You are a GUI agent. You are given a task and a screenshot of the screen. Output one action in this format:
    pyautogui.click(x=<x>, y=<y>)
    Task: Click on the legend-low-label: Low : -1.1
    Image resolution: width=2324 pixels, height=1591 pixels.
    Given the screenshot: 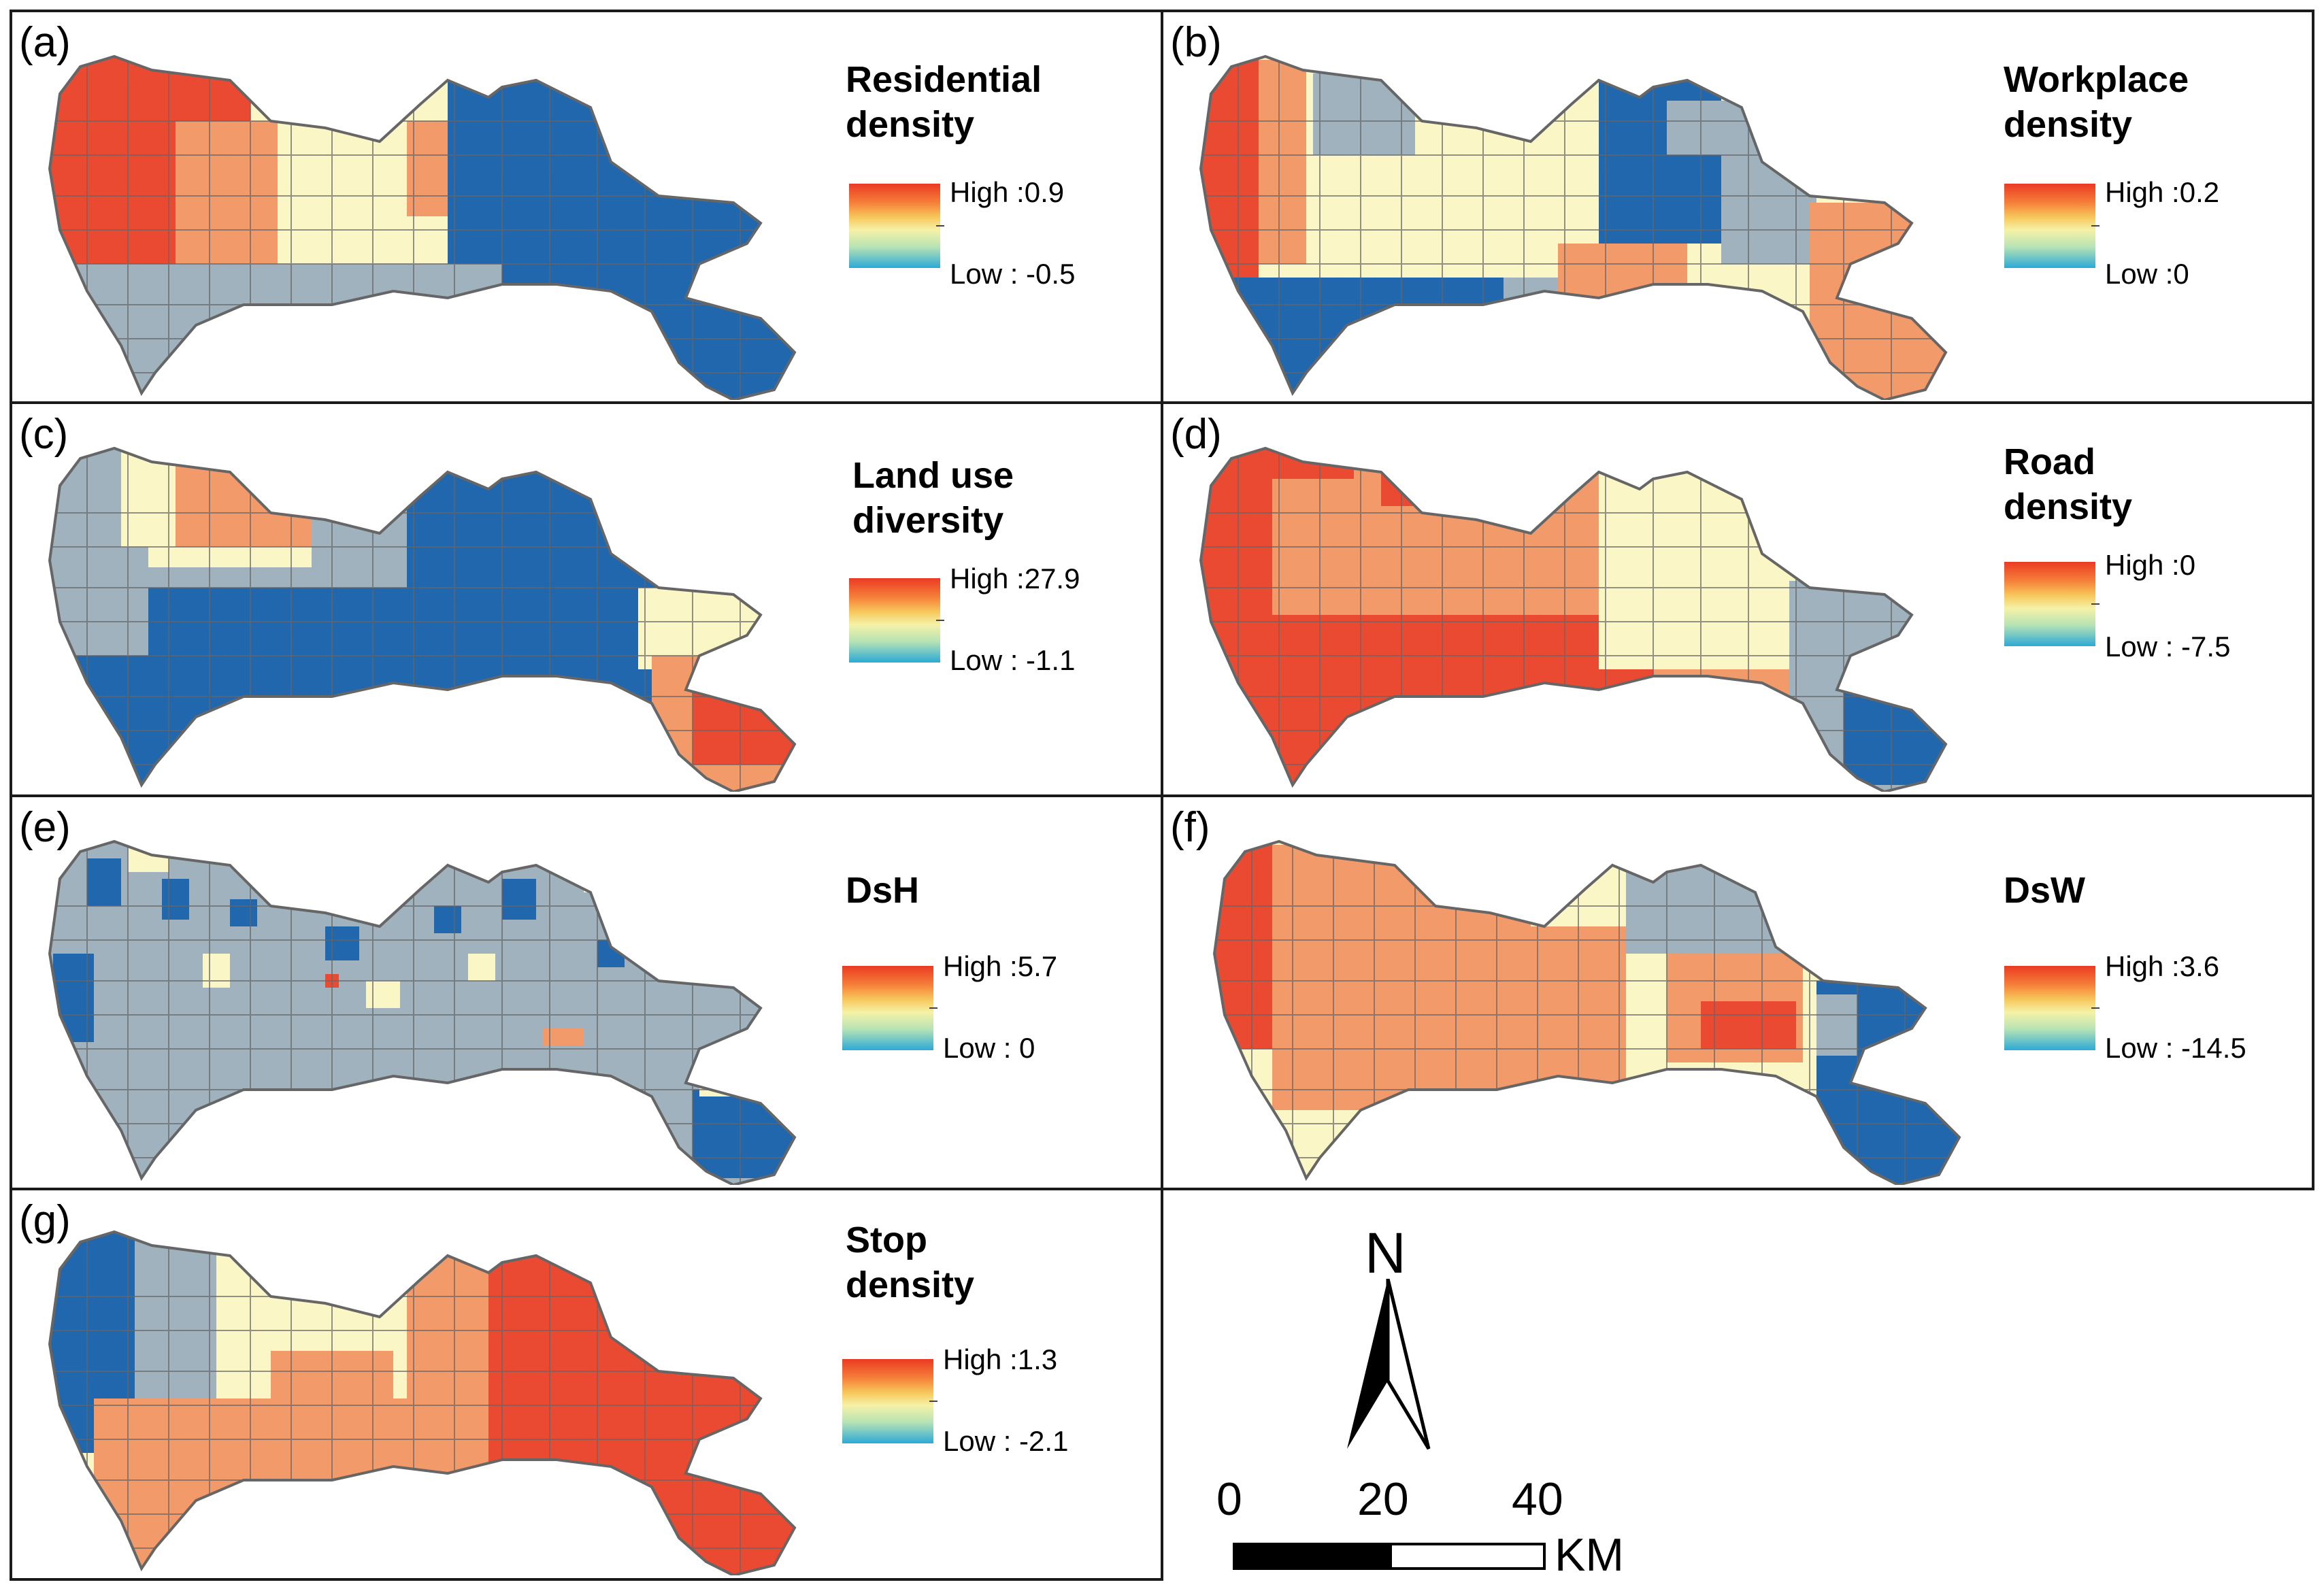 What is the action you would take?
    pyautogui.click(x=1013, y=660)
    